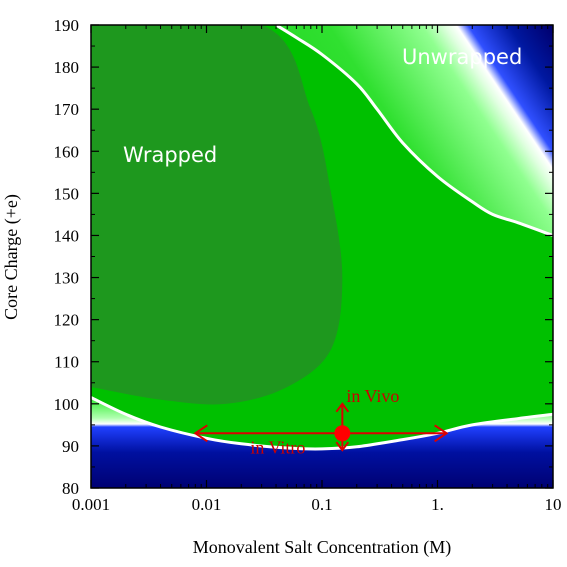  Describe the element at coordinates (372, 396) in the screenshot. I see `in-vivo-label: in Vivo` at that location.